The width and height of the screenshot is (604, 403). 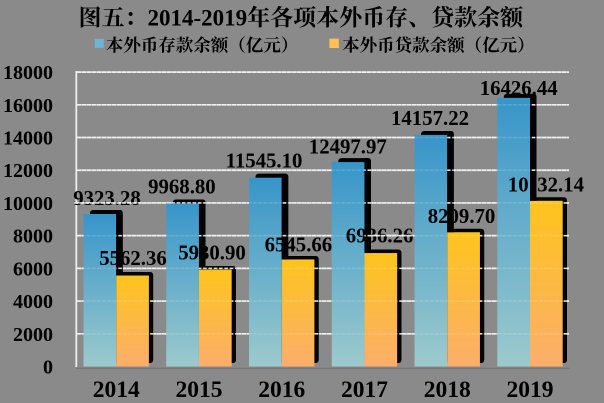 I want to click on svg-text: 8209.70, so click(x=462, y=216).